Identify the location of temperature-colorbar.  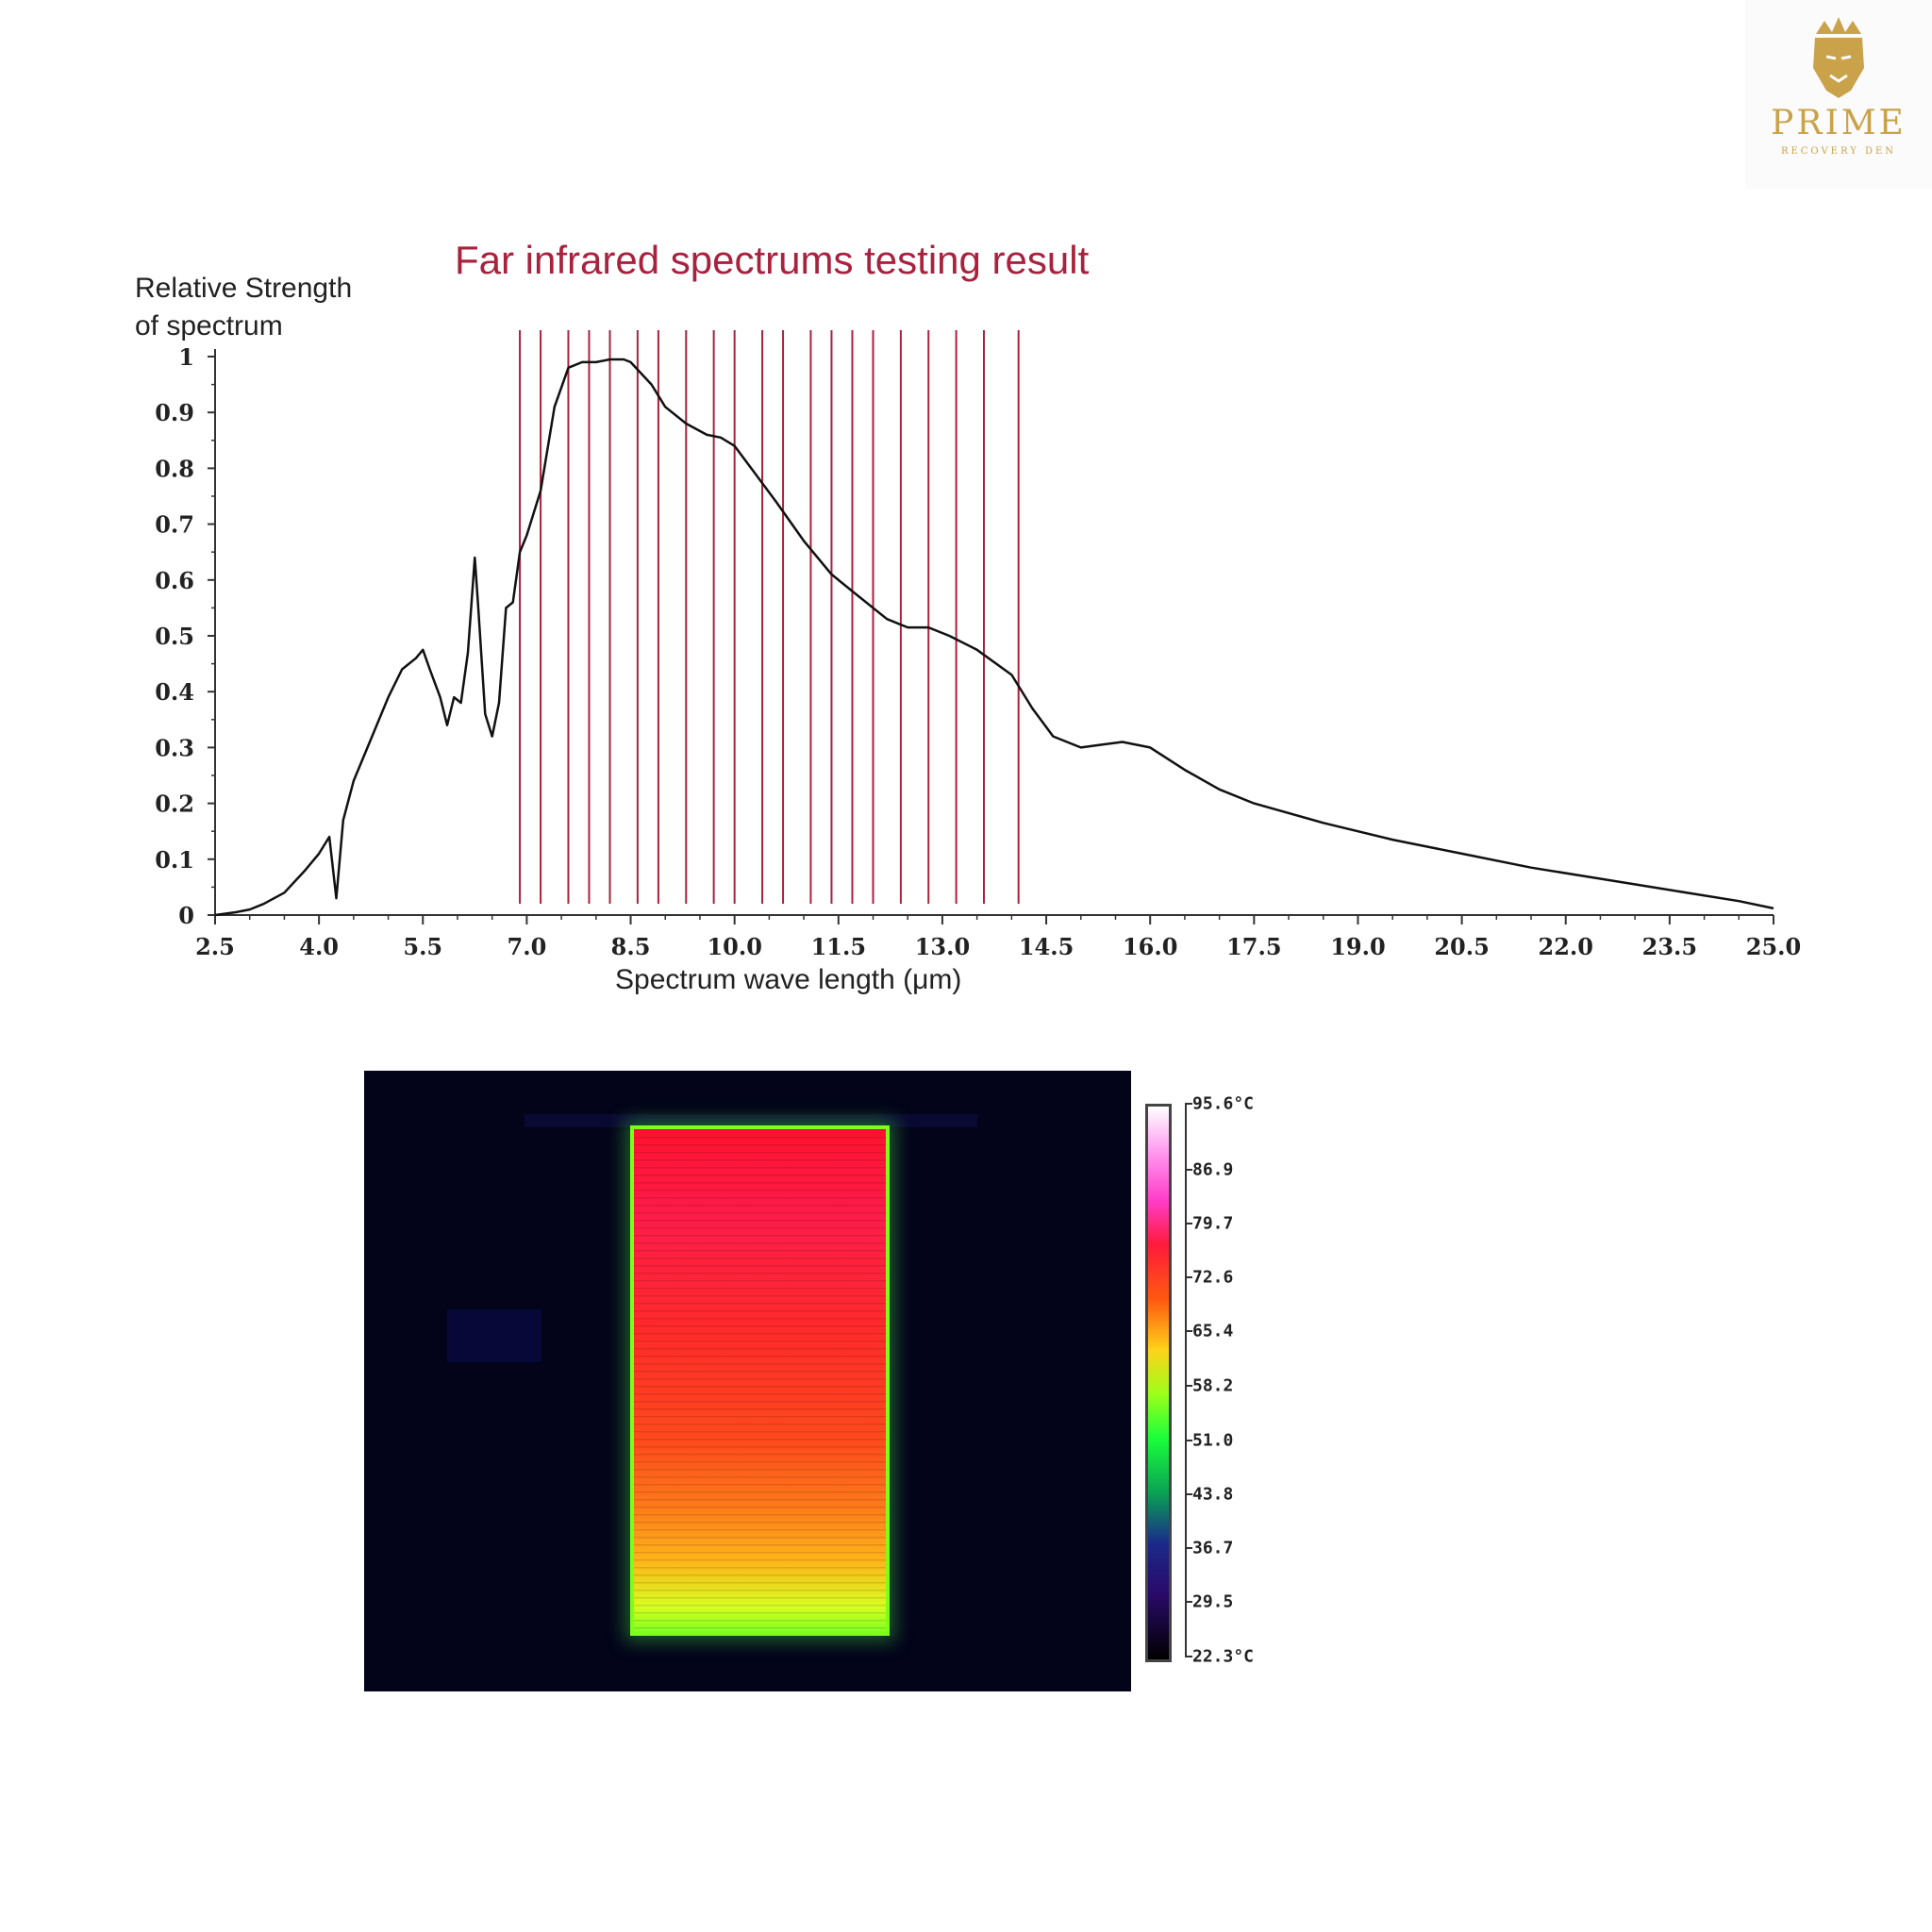
(1158, 1383).